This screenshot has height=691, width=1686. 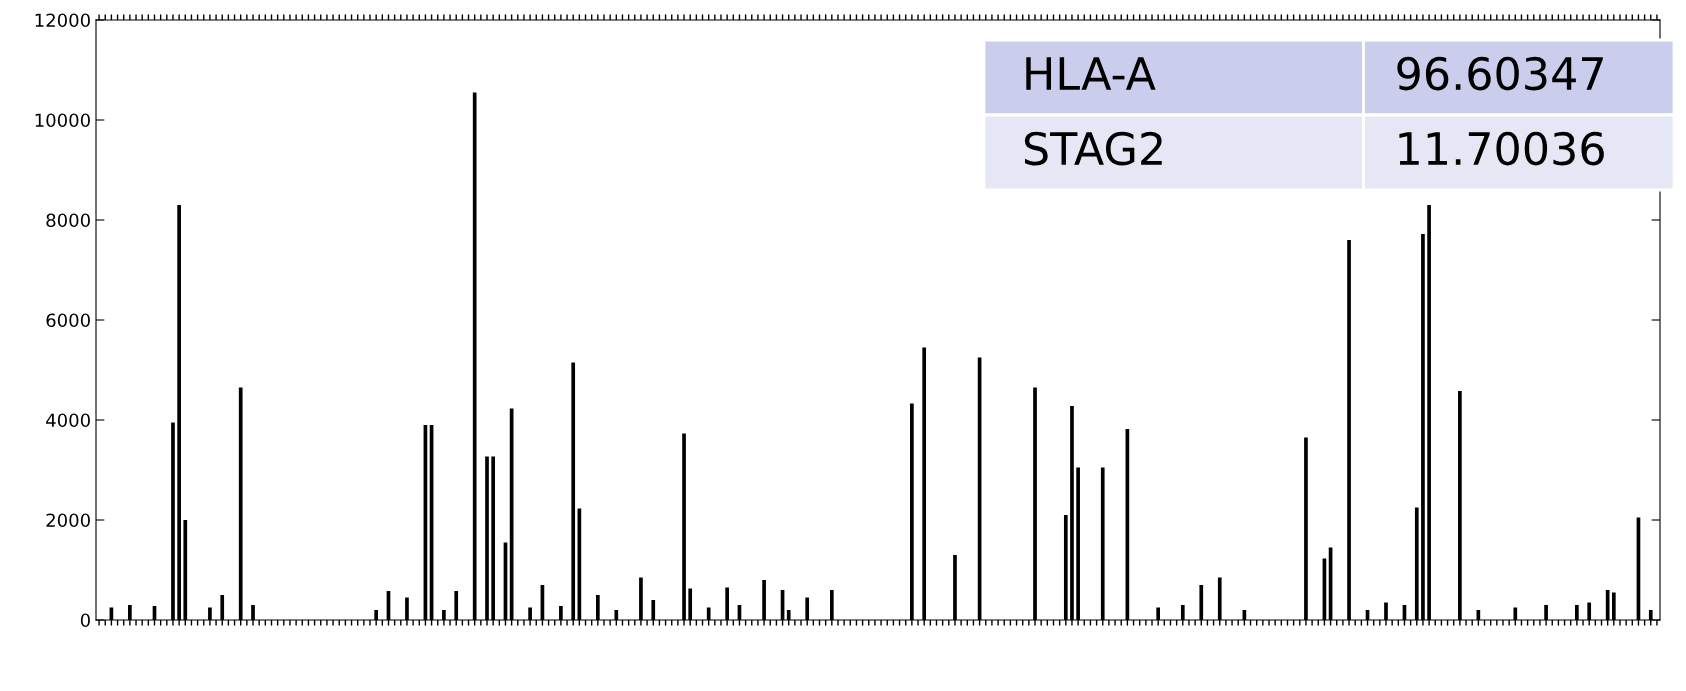 What do you see at coordinates (68, 320) in the screenshot?
I see `y-tick-label: 6000` at bounding box center [68, 320].